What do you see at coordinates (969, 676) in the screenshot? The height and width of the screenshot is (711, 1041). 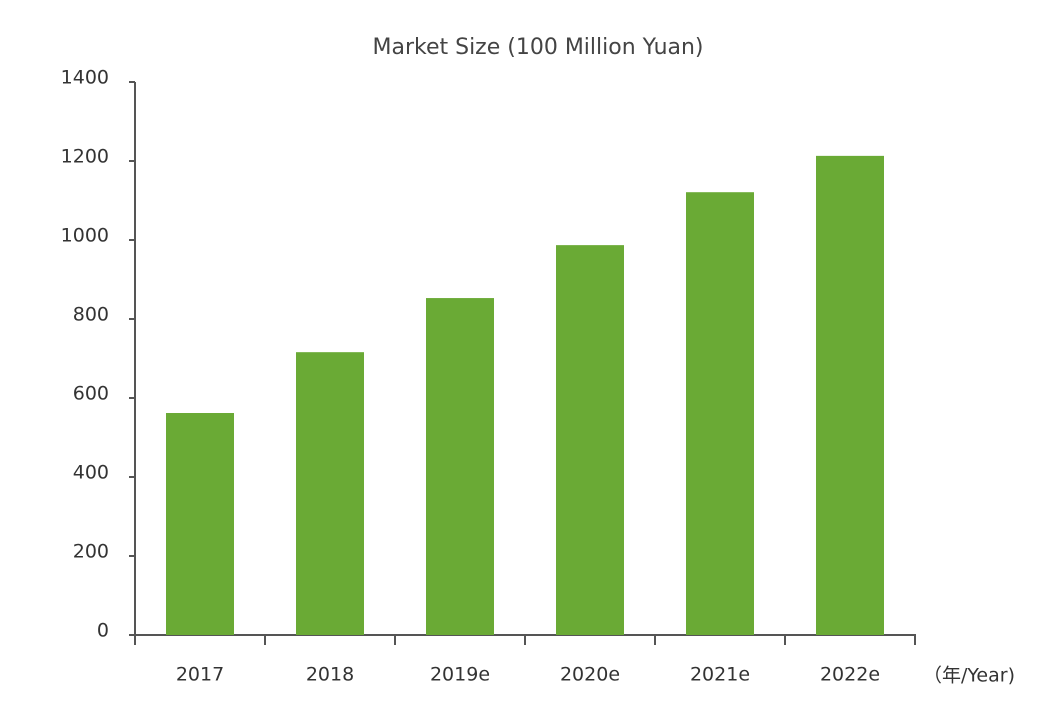 I see `x-axis-label: （年/Year)` at bounding box center [969, 676].